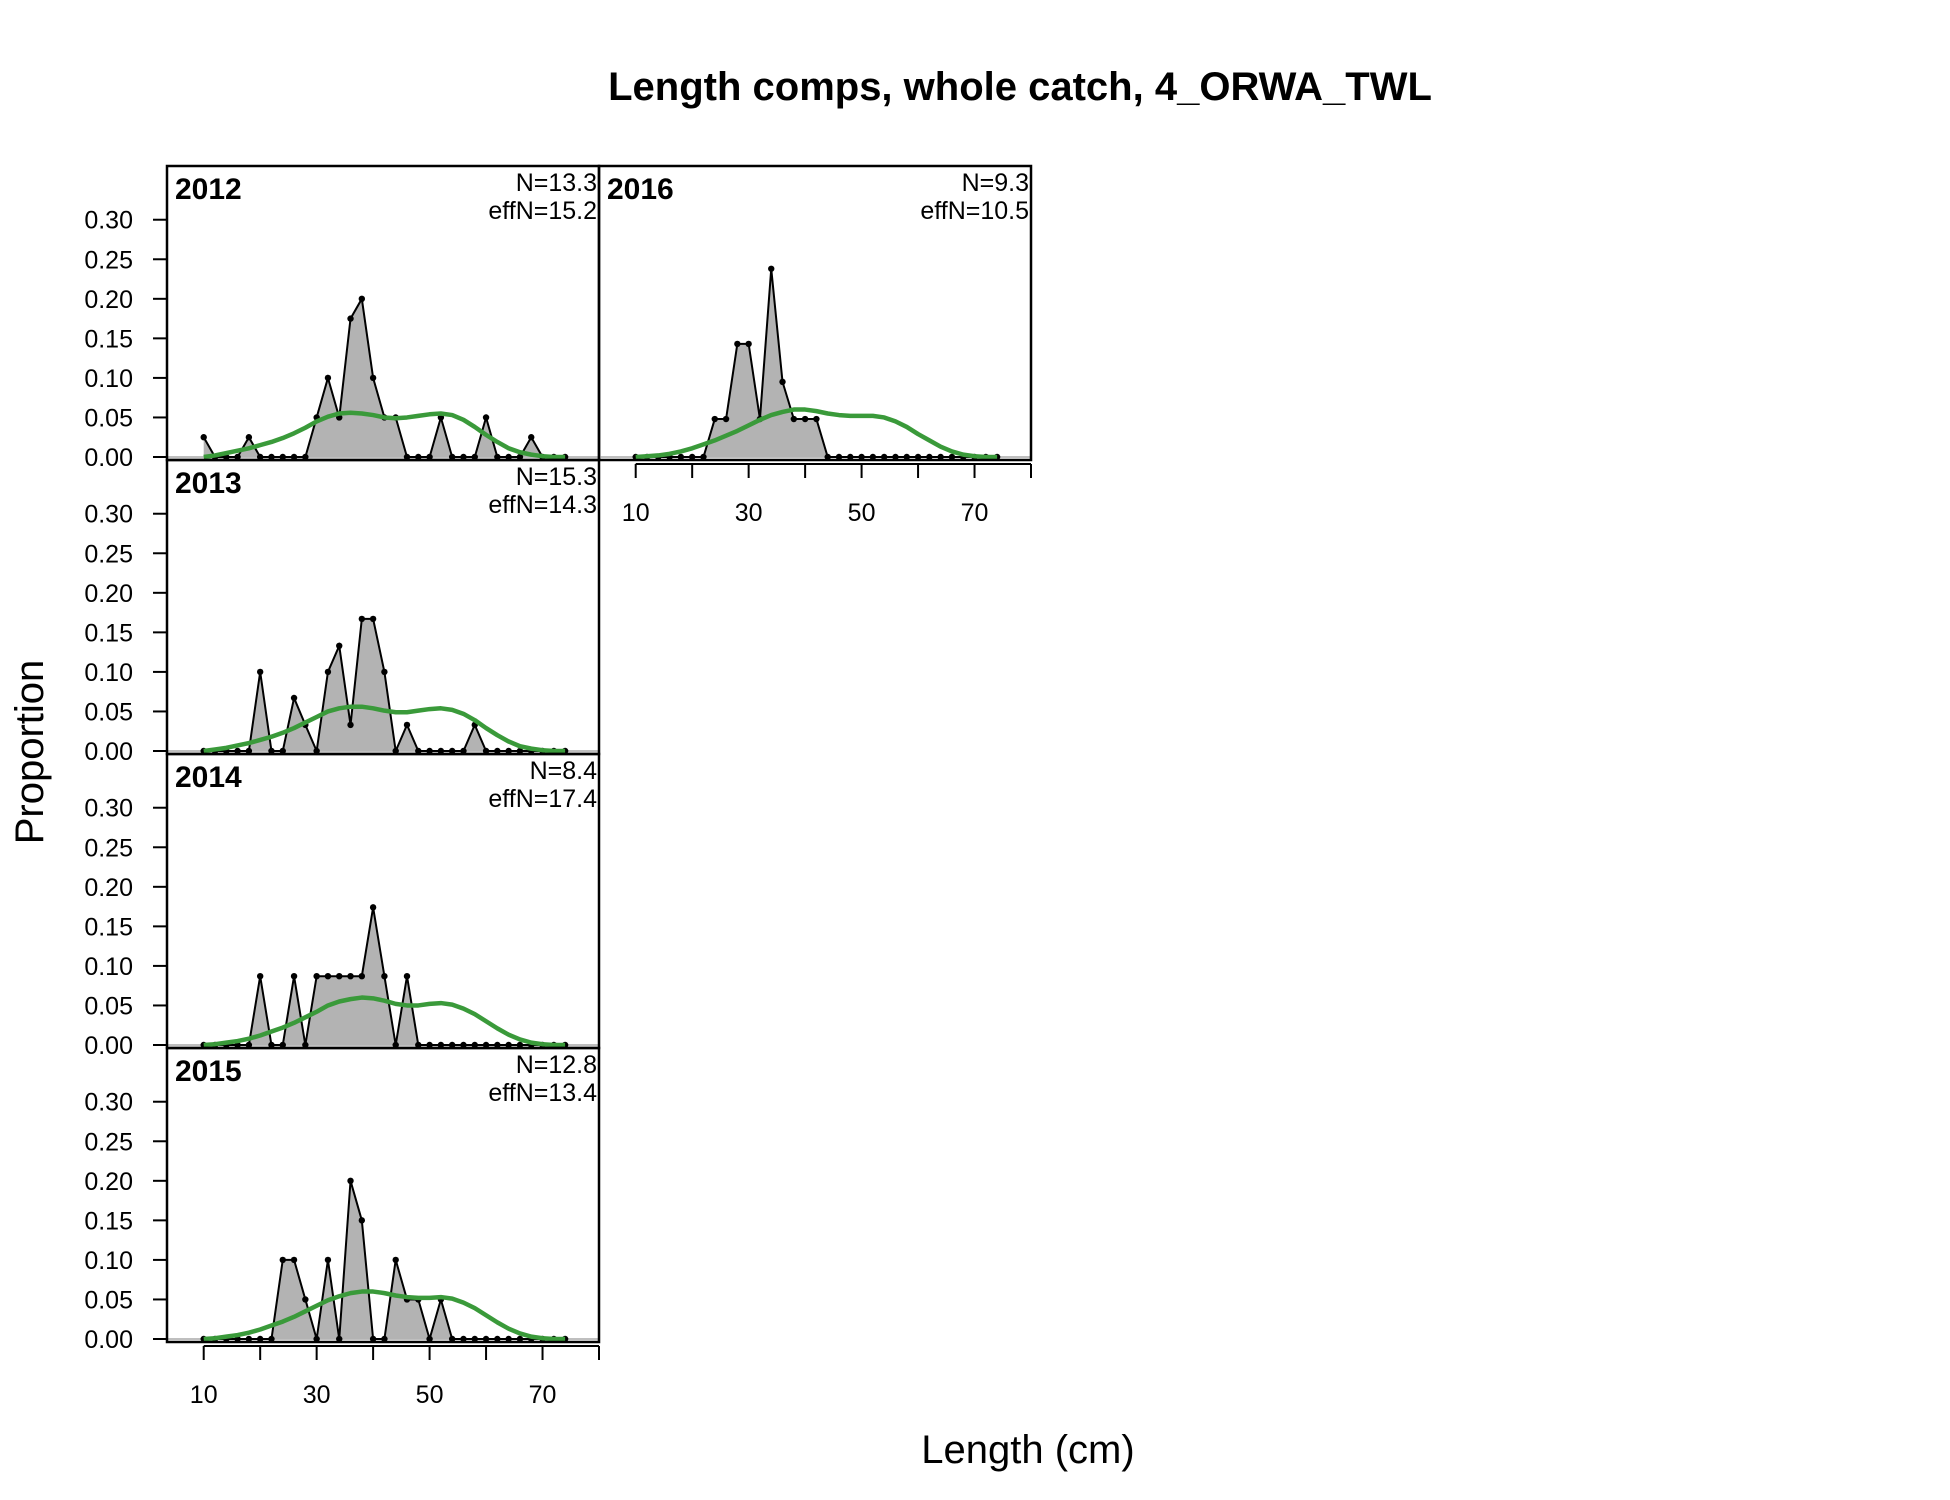 This screenshot has width=1950, height=1500. Describe the element at coordinates (208, 189) in the screenshot. I see `year-label: 2012` at that location.